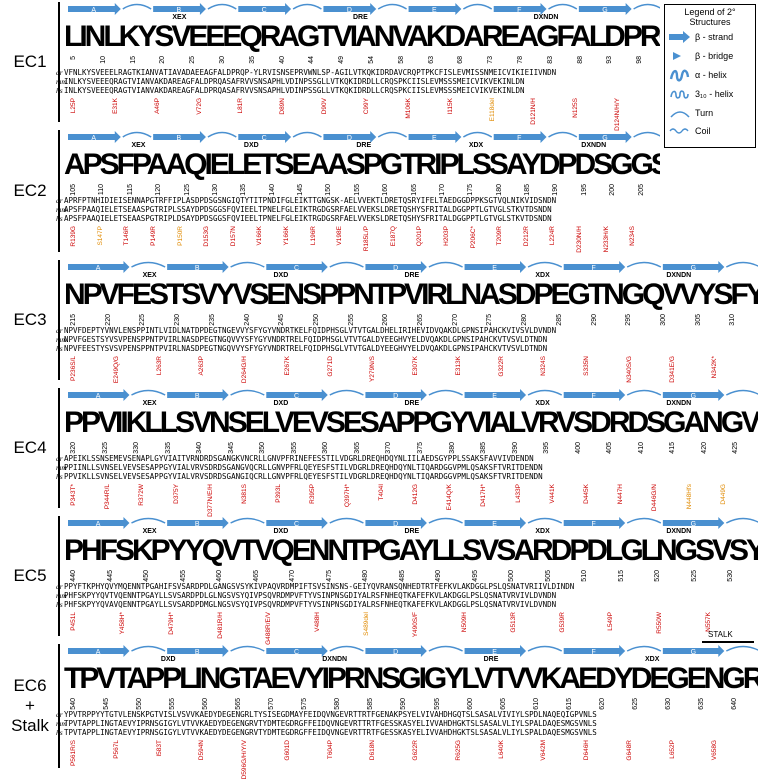  I want to click on position-number: 140, so click(272, 190).